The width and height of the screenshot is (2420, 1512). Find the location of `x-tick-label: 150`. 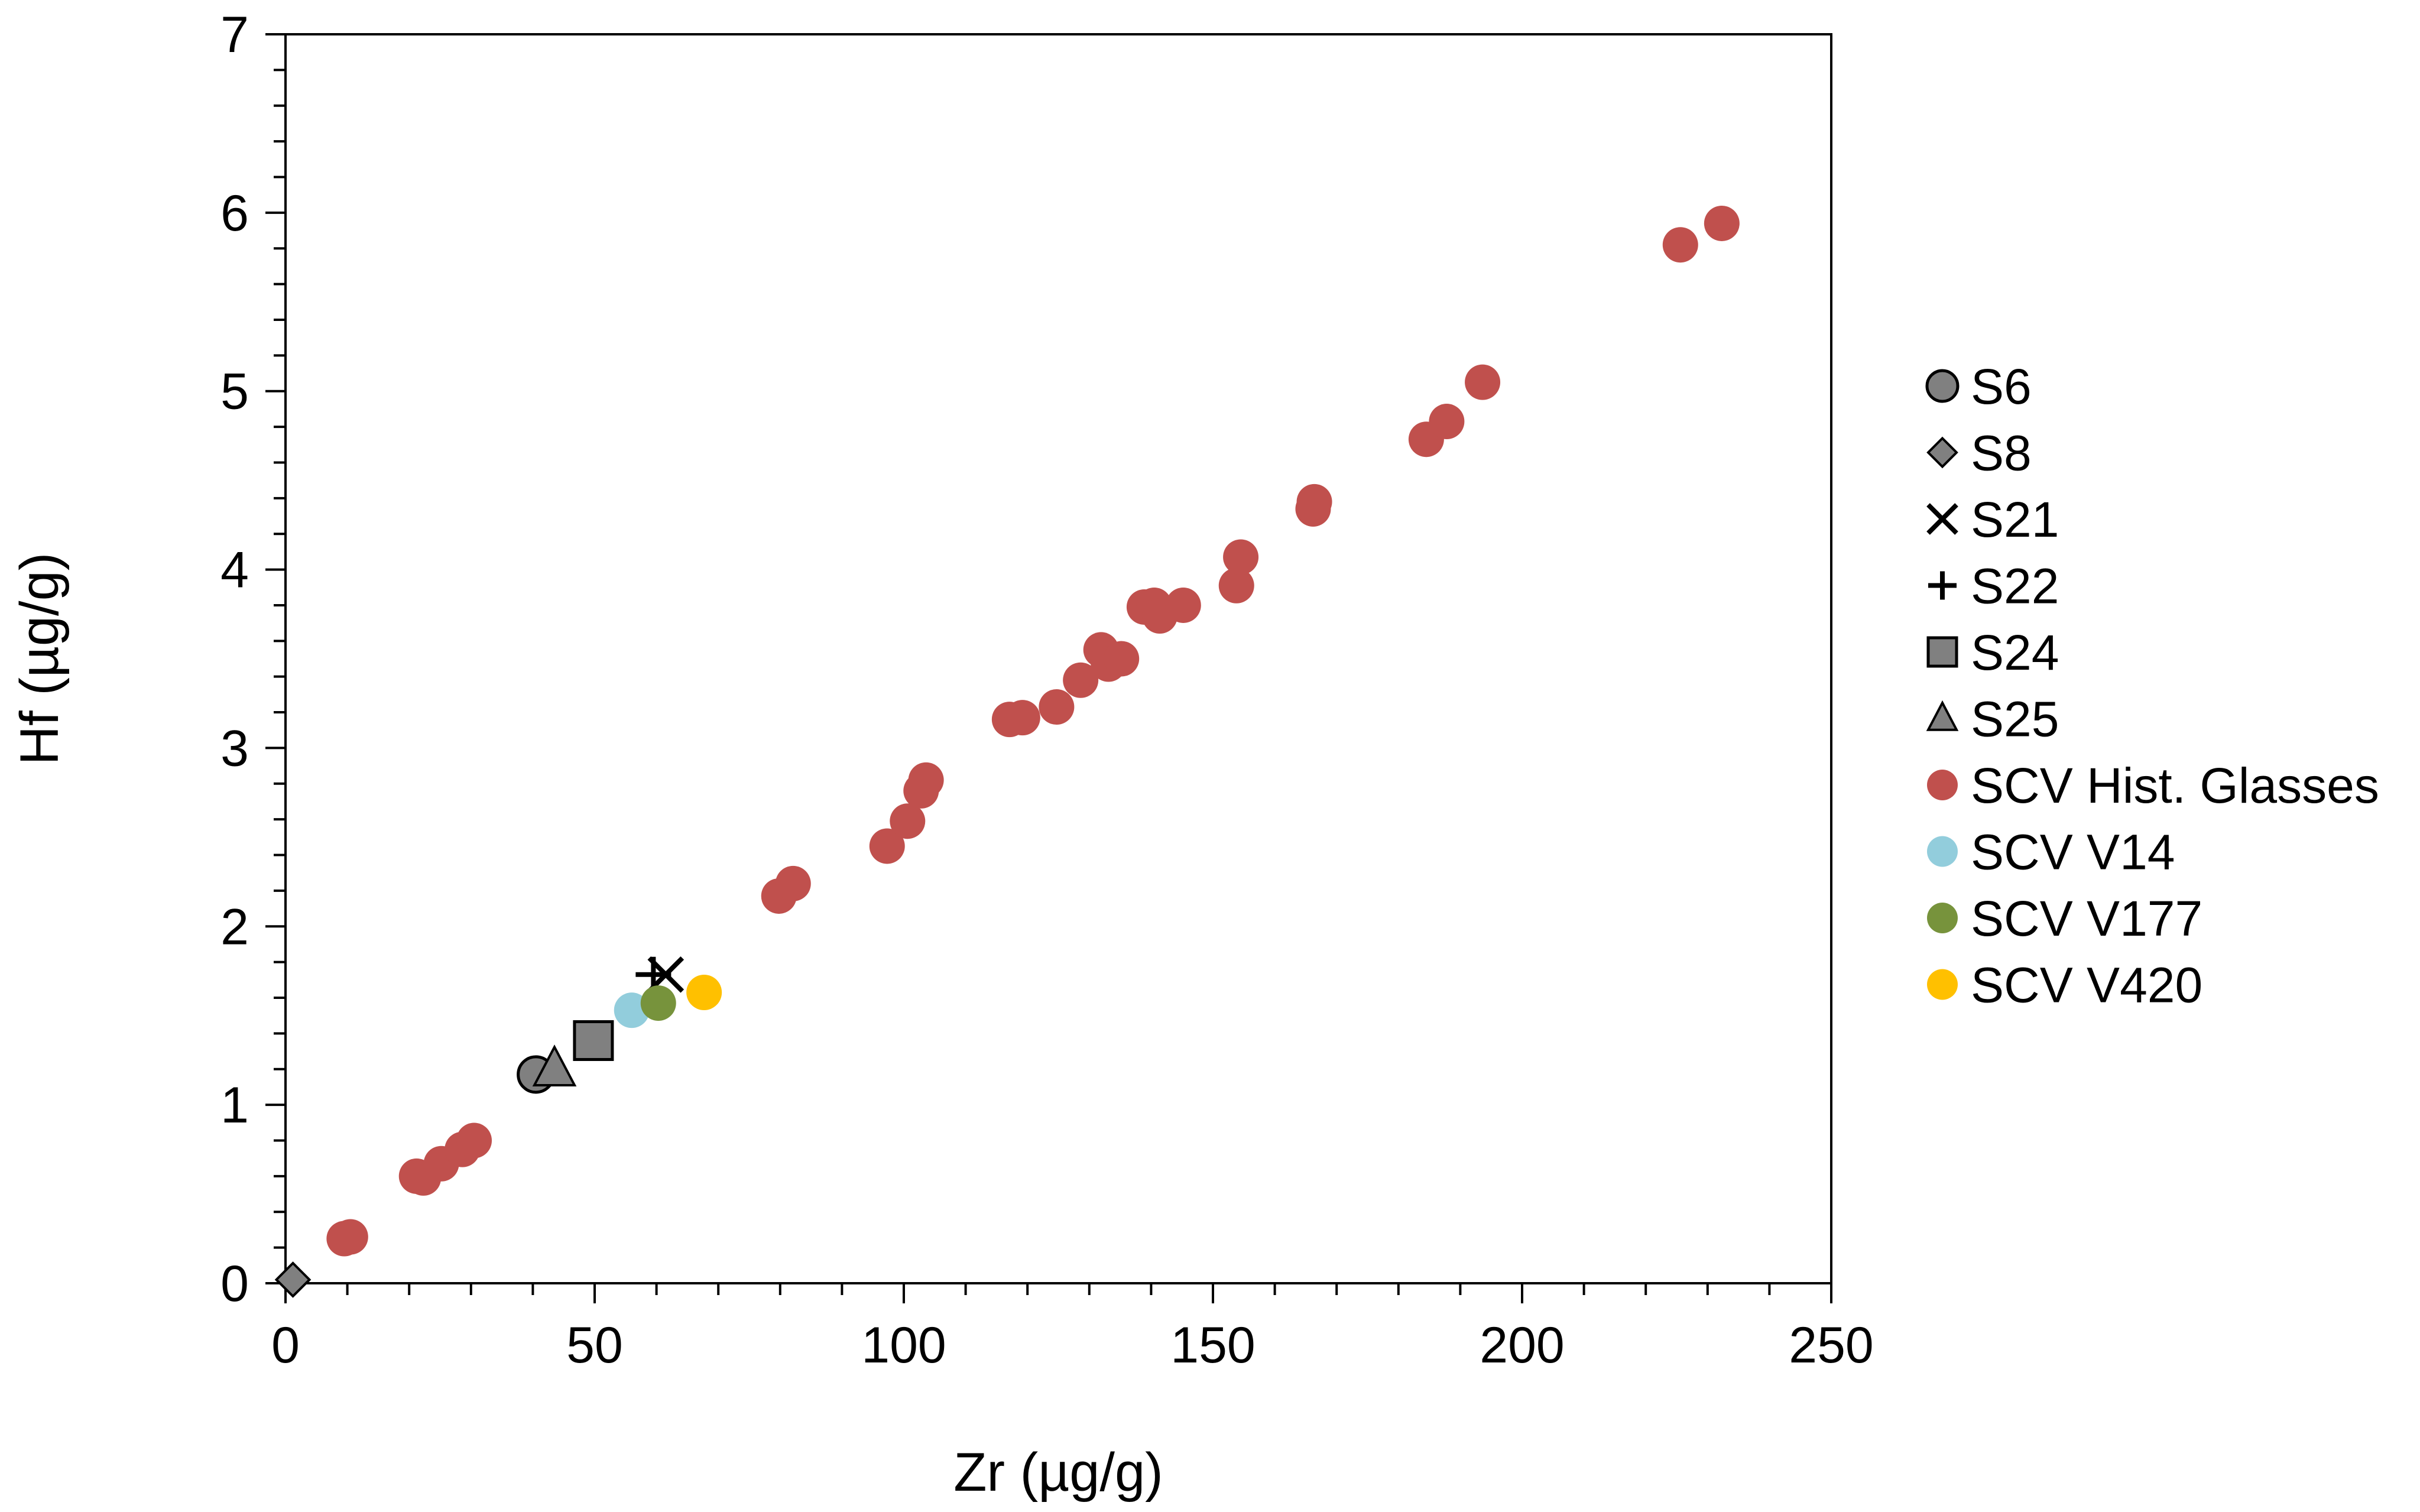

x-tick-label: 150 is located at coordinates (1213, 1345).